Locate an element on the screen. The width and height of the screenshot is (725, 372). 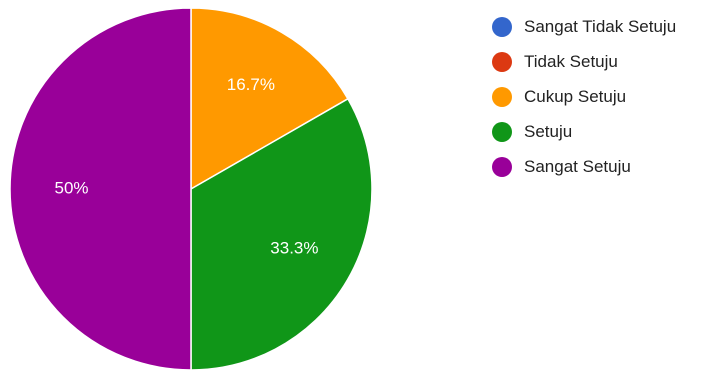
legend-item: Tidak Setuju is located at coordinates (584, 61).